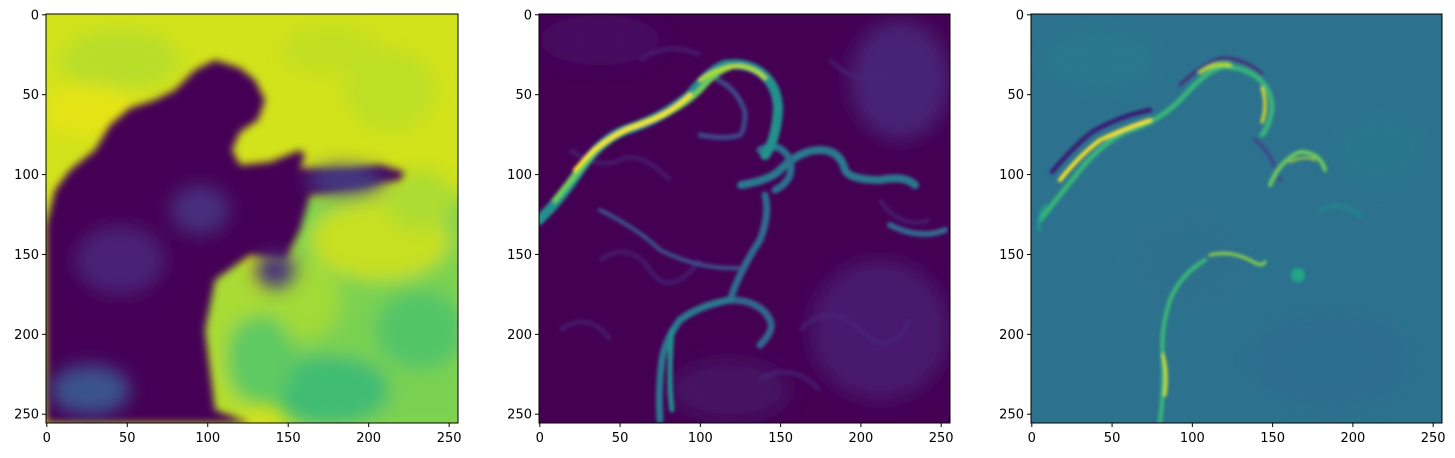 The height and width of the screenshot is (458, 1455). Describe the element at coordinates (523, 215) in the screenshot. I see `y-axis-2: 0 50 100 150 200 250` at that location.